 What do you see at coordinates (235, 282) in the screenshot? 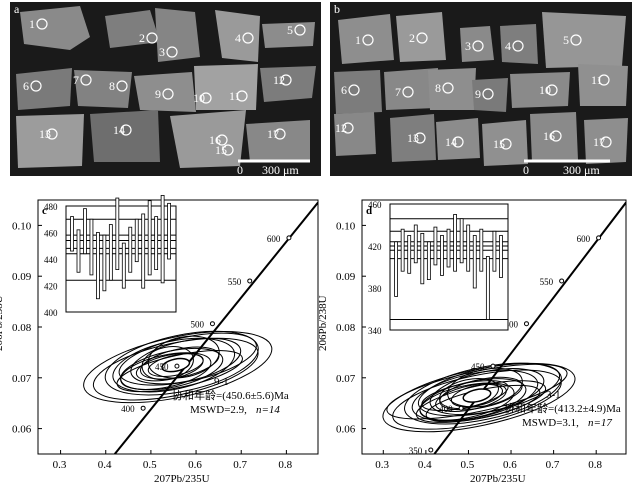
I see `concordia-age-label: 550` at bounding box center [235, 282].